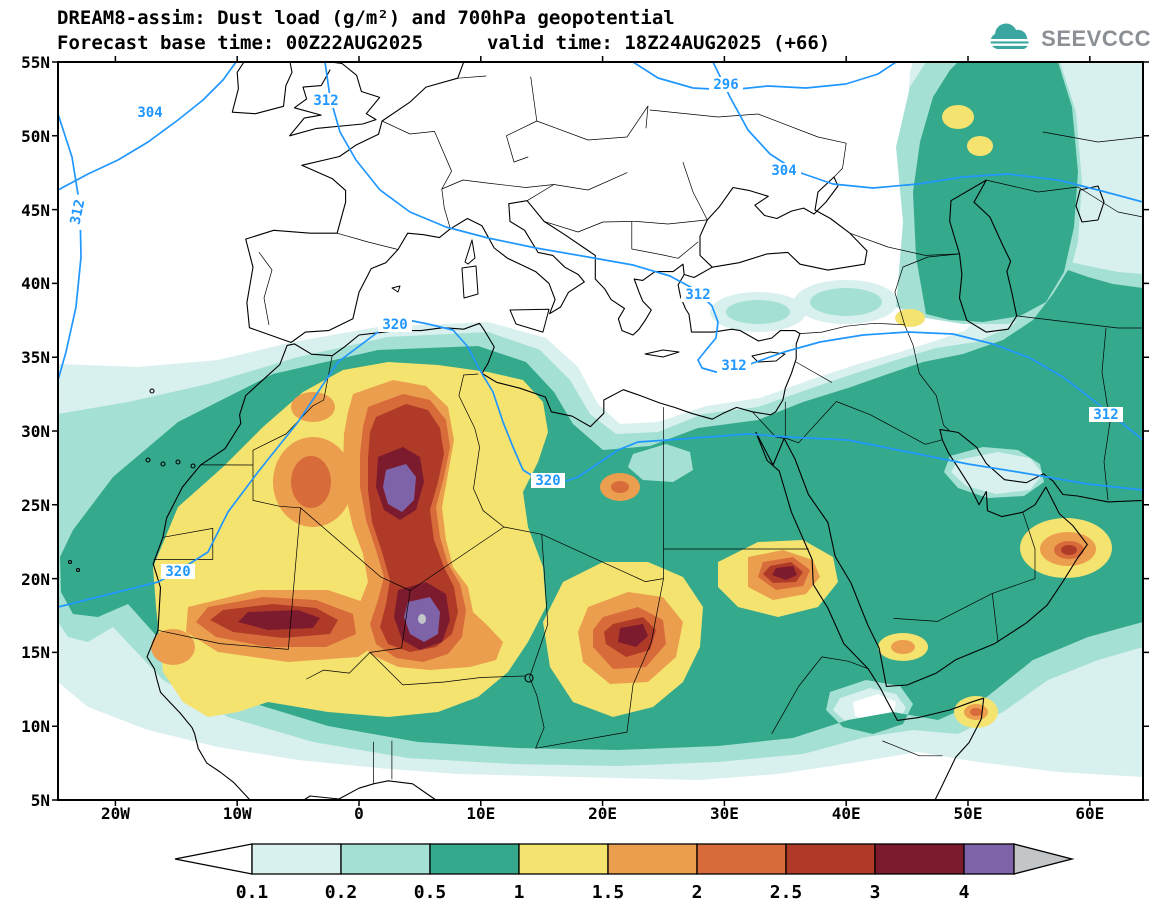 The width and height of the screenshot is (1165, 907). What do you see at coordinates (1011, 36) in the screenshot?
I see `cloud-icon` at bounding box center [1011, 36].